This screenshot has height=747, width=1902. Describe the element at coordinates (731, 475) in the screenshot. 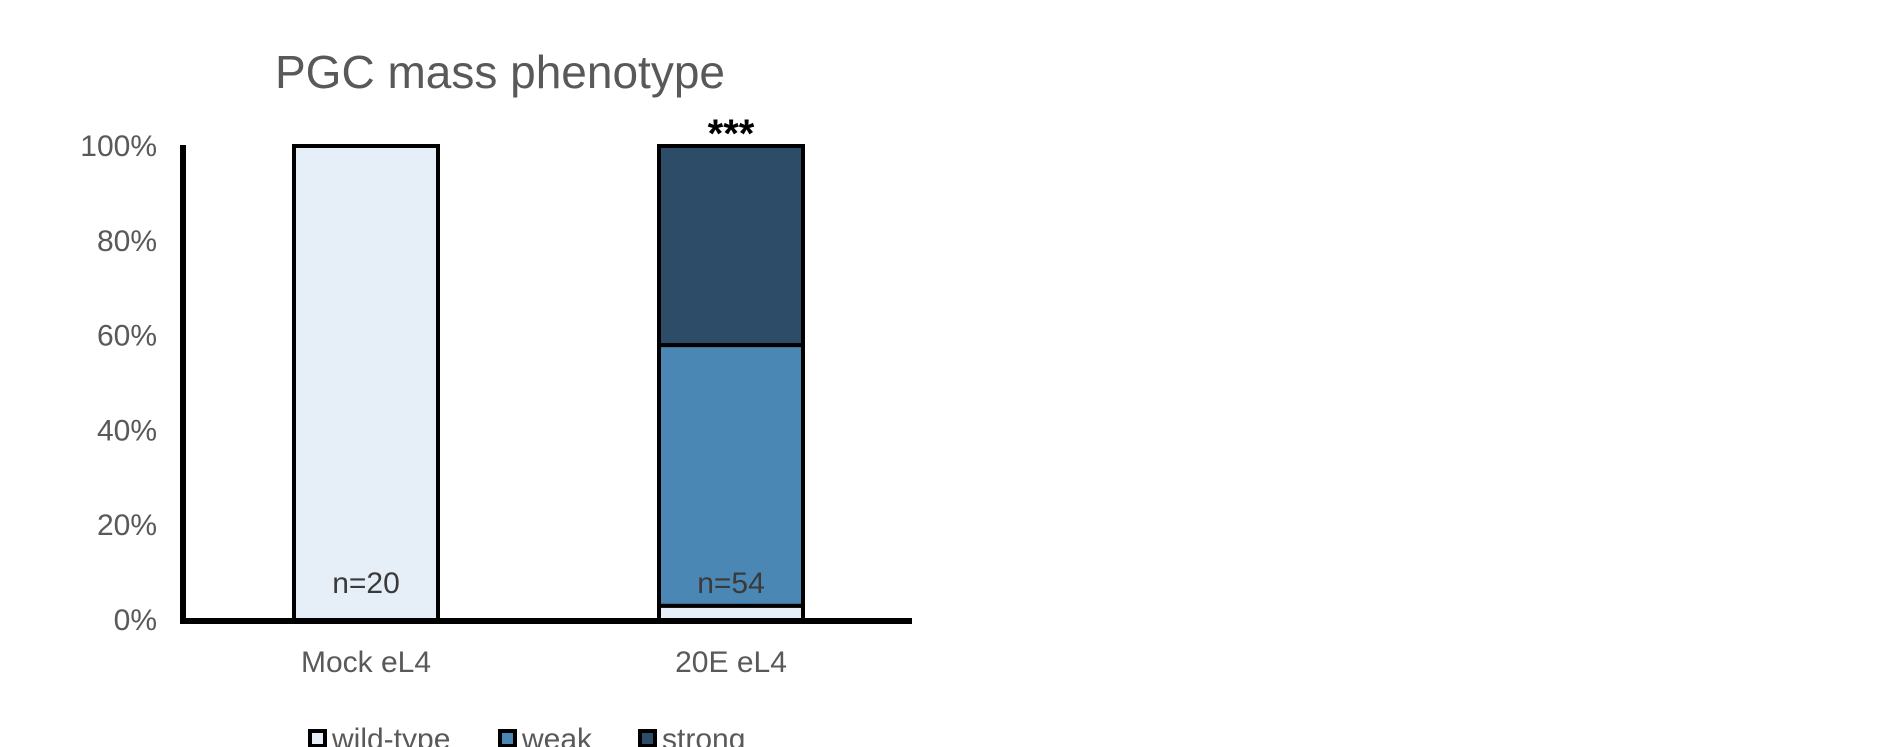

I see `bar-segment-weak` at that location.